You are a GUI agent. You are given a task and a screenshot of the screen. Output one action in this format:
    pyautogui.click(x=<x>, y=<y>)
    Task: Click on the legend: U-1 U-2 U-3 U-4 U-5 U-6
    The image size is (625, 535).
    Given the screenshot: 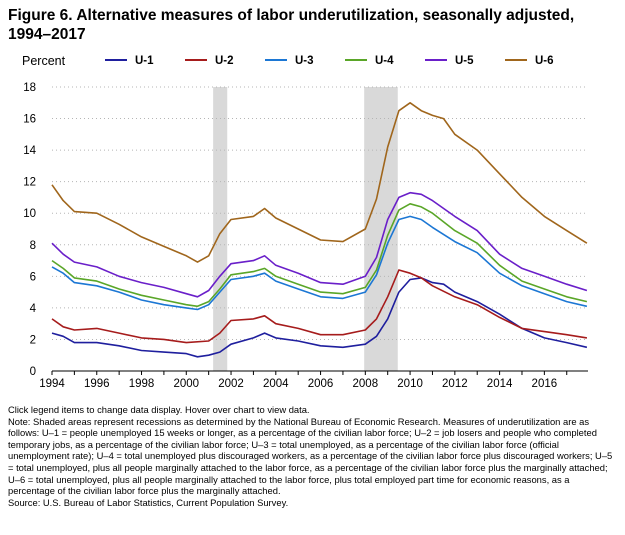 What is the action you would take?
    pyautogui.click(x=329, y=61)
    